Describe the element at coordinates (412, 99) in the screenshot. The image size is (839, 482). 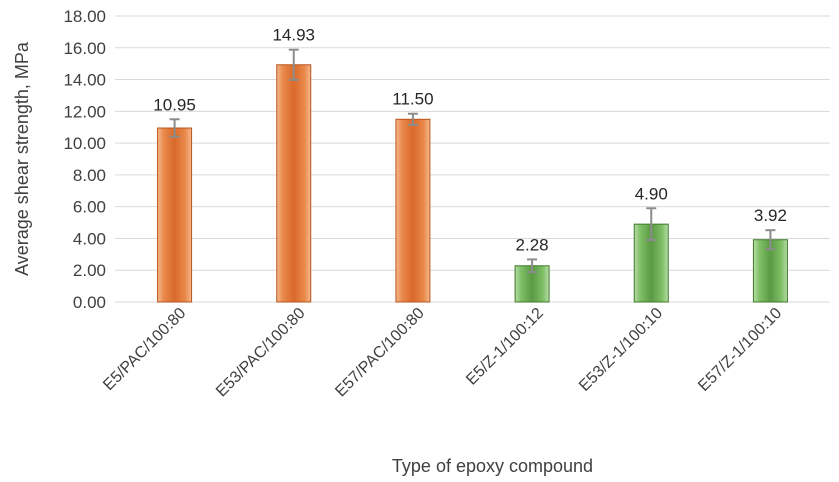
I see `data-label: 11.50` at that location.